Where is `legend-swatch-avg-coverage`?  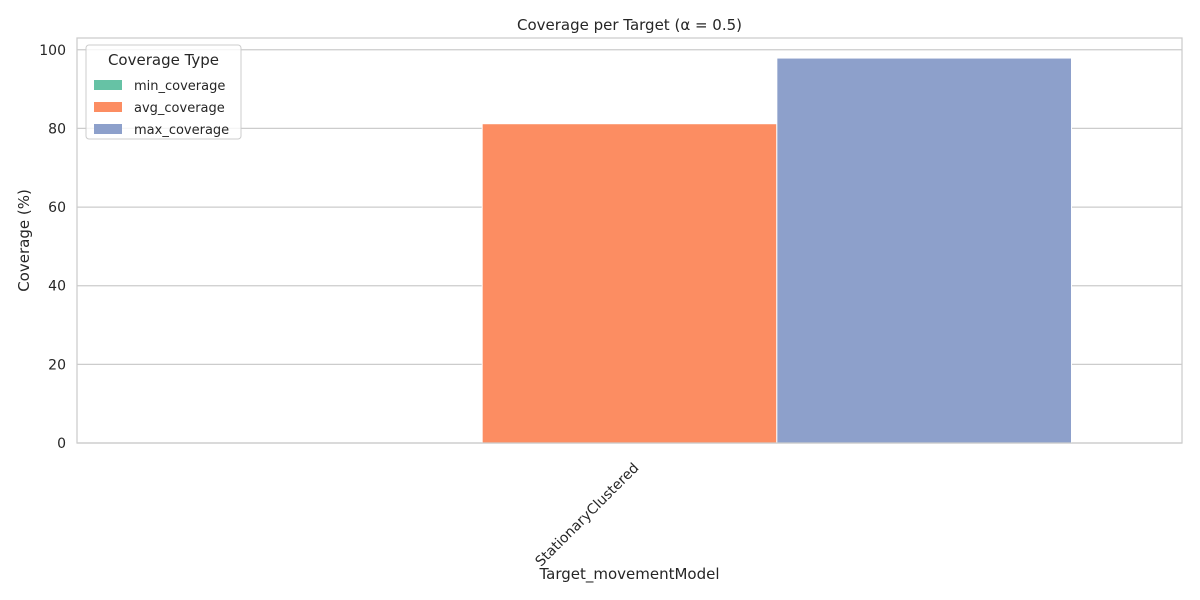 legend-swatch-avg-coverage is located at coordinates (108, 107).